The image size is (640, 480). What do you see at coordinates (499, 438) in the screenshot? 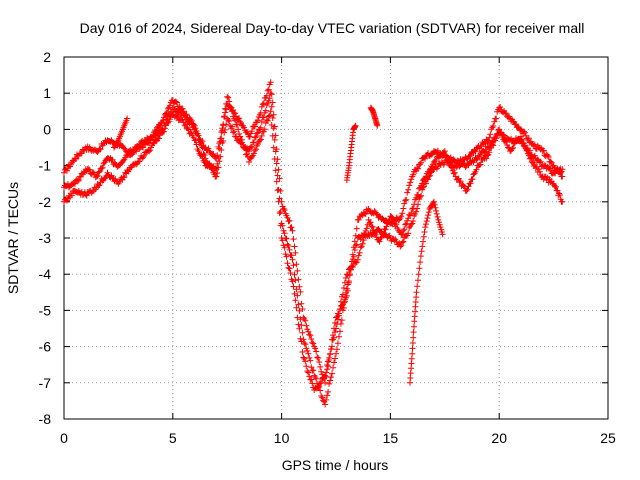
I see `x-tick-label: 20` at bounding box center [499, 438].